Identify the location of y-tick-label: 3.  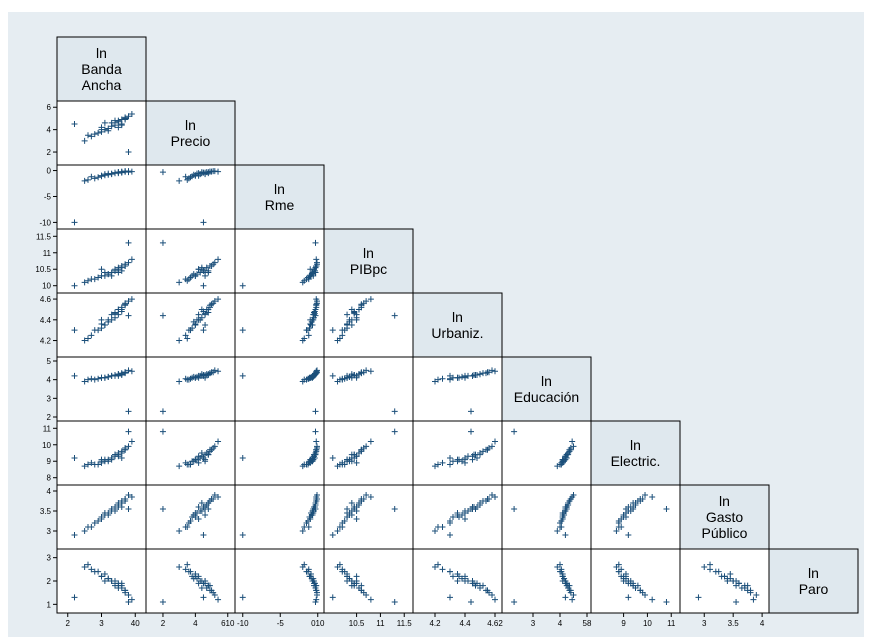
(49, 558).